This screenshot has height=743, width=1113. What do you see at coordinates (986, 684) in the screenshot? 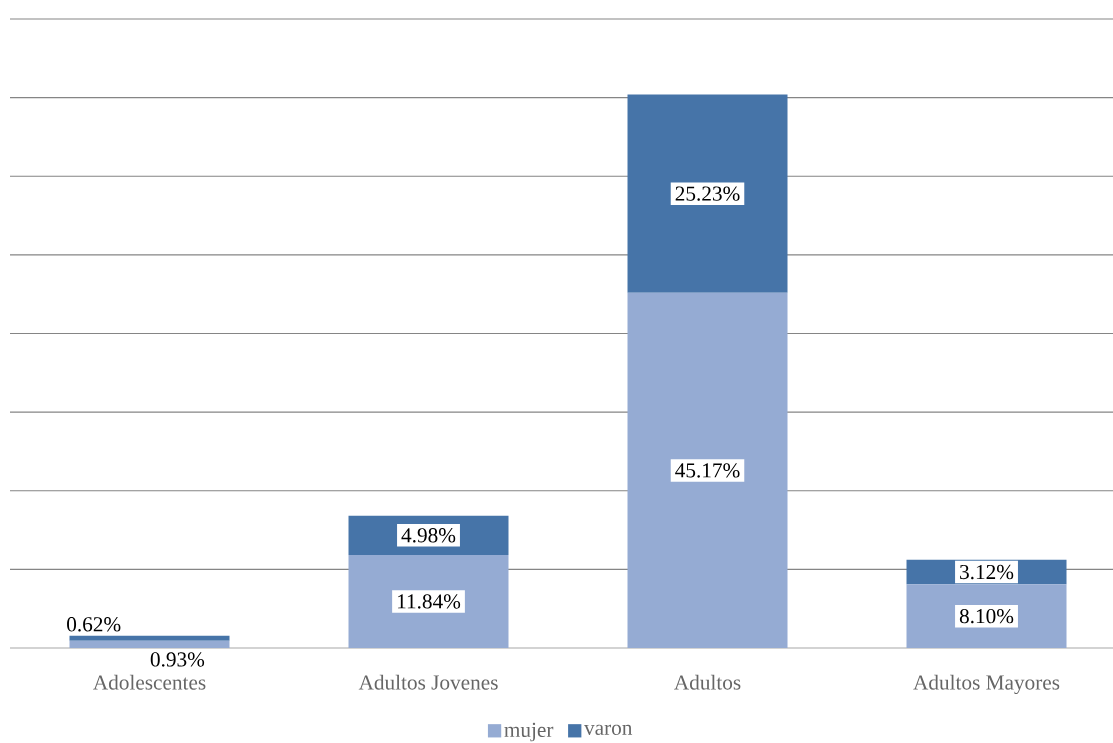
I see `x-tick-label: Adultos Mayores` at bounding box center [986, 684].